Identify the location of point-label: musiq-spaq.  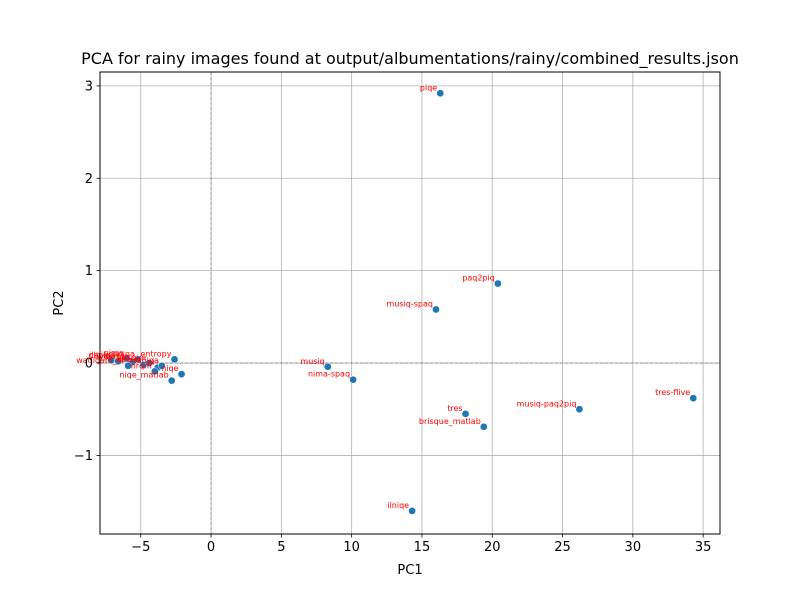
(410, 303).